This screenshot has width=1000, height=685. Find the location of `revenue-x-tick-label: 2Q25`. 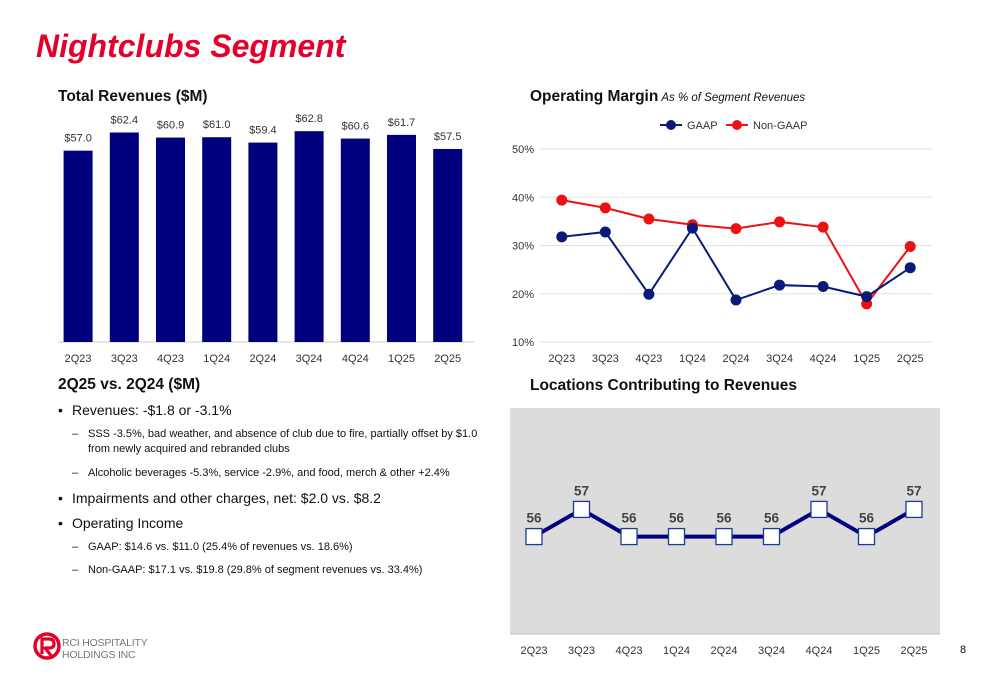

revenue-x-tick-label: 2Q25 is located at coordinates (447, 359).